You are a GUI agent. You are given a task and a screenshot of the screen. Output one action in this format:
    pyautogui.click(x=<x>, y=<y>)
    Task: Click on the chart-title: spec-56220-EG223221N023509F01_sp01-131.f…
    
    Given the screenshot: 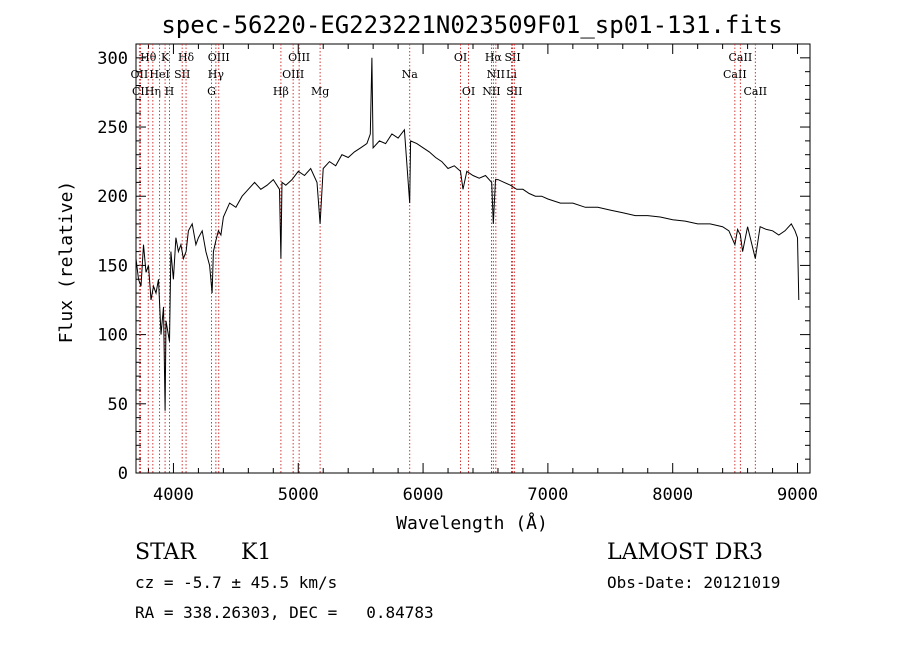 What is the action you would take?
    pyautogui.click(x=471, y=25)
    